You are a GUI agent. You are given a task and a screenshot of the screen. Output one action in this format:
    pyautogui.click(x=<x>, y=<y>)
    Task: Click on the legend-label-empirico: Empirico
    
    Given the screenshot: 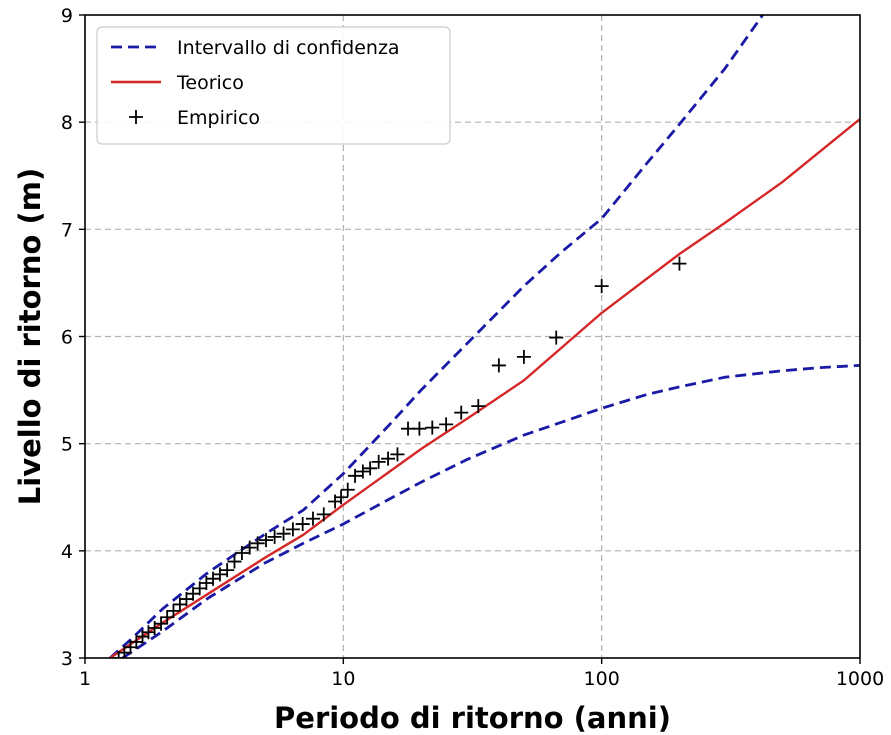 What is the action you would take?
    pyautogui.click(x=218, y=118)
    